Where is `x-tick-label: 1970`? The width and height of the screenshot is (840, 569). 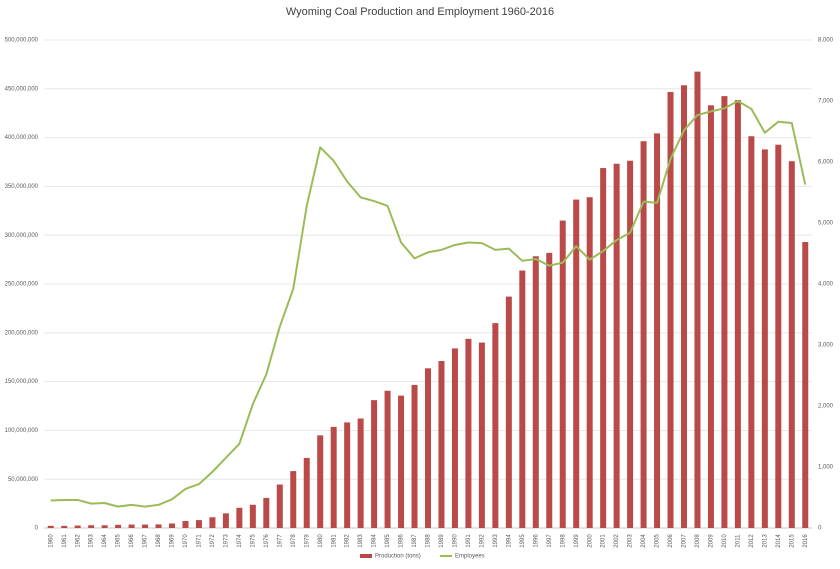 x-tick-label: 1970 is located at coordinates (186, 541).